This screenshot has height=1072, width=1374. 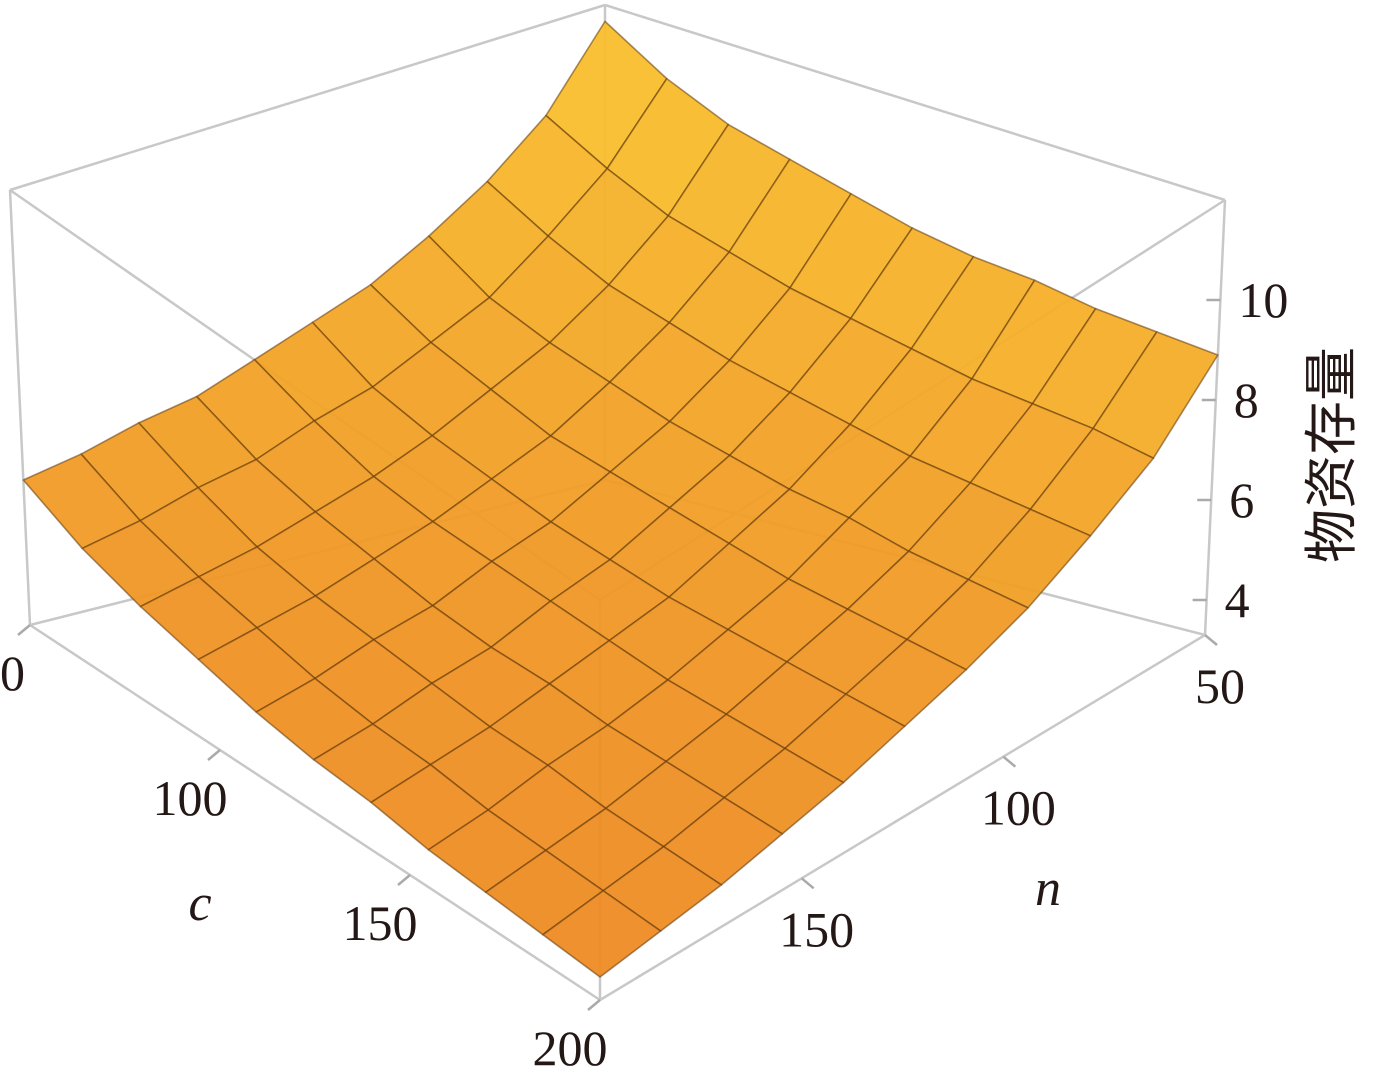 What do you see at coordinates (1237, 600) in the screenshot?
I see `z-tick-label: 4` at bounding box center [1237, 600].